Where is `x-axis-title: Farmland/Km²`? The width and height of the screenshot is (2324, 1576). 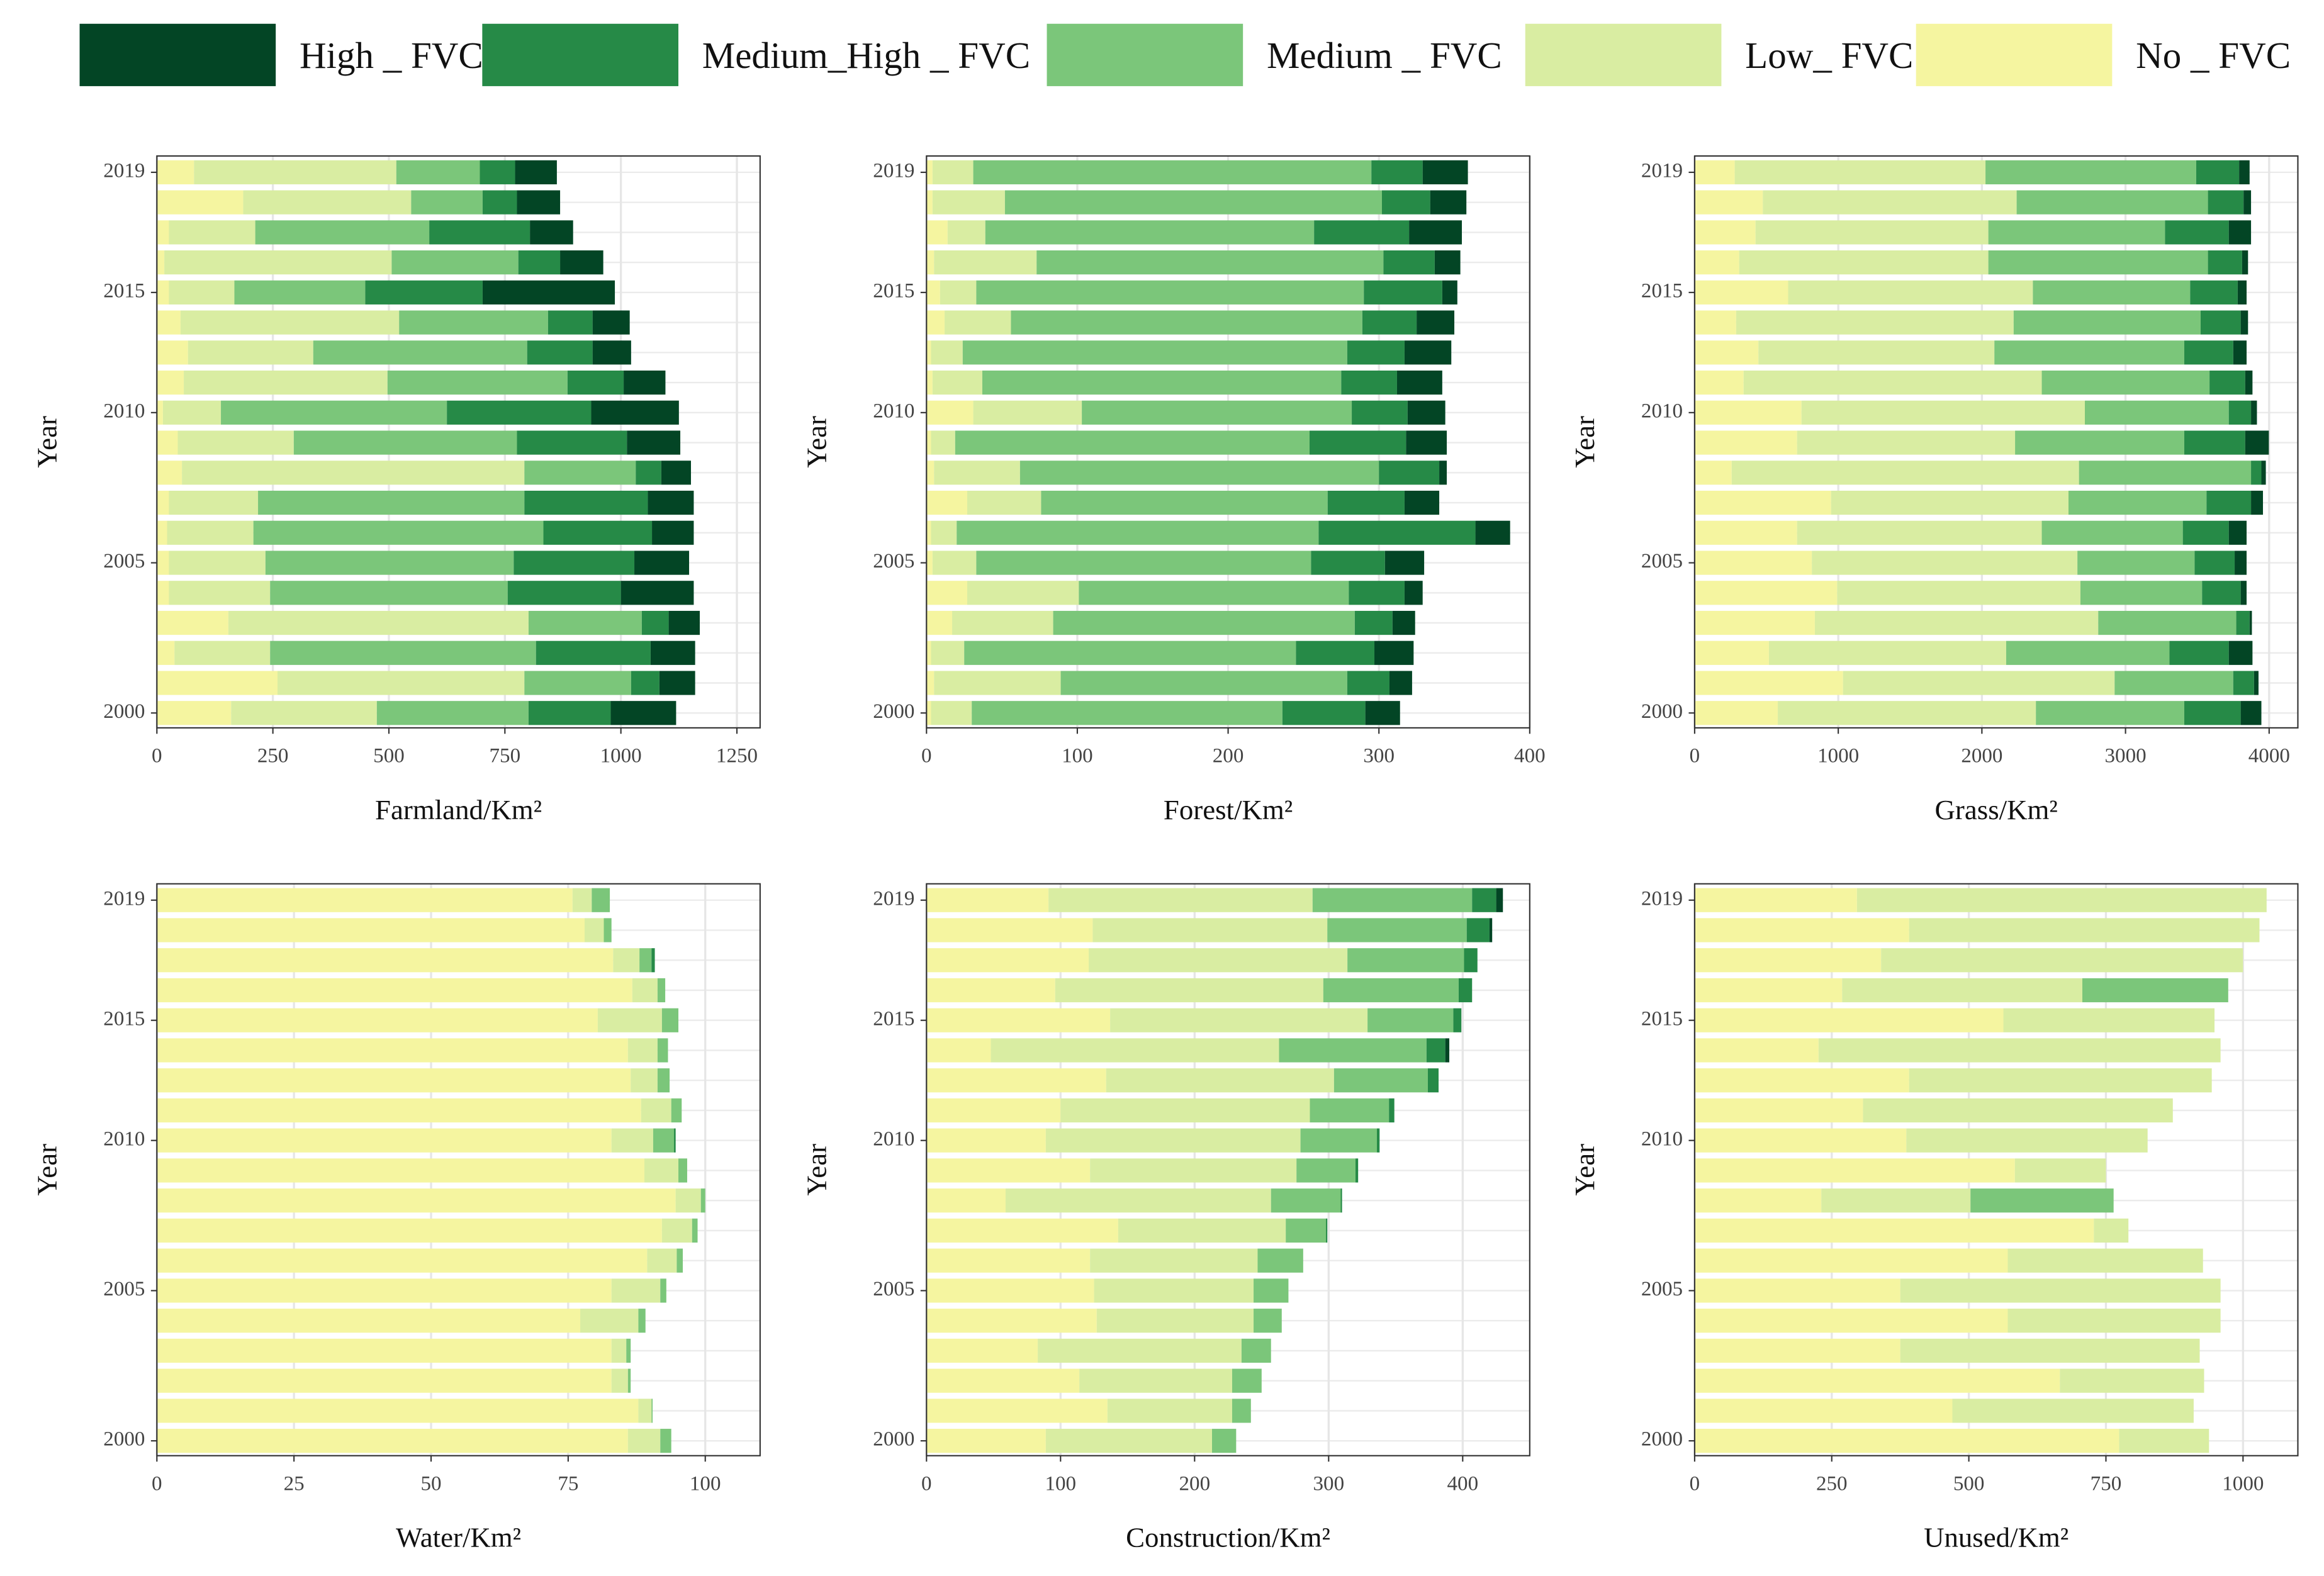 x-axis-title: Farmland/Km² is located at coordinates (458, 809).